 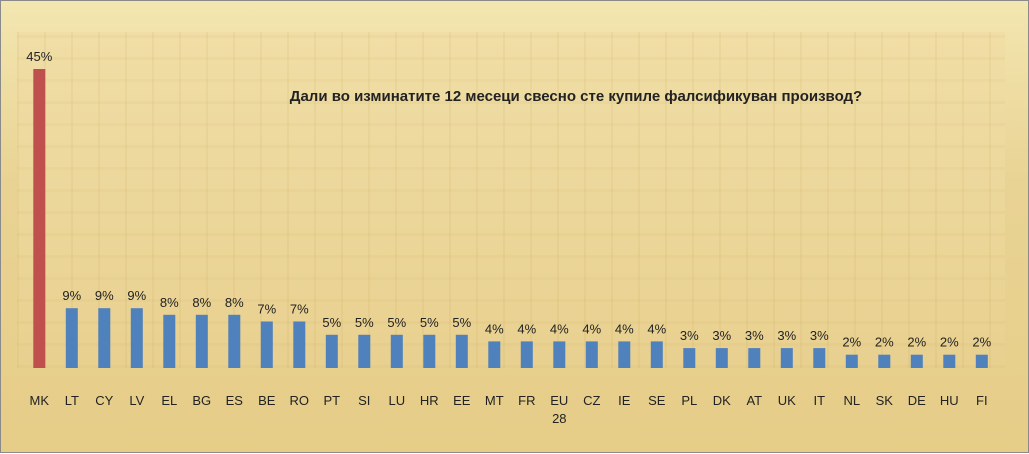 What do you see at coordinates (754, 400) in the screenshot?
I see `x-tick-label: AT` at bounding box center [754, 400].